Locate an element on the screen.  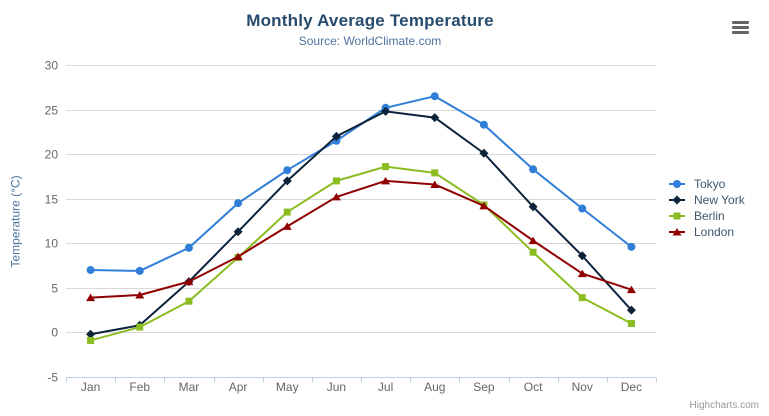
triangle-marker-glyph is located at coordinates (677, 232).